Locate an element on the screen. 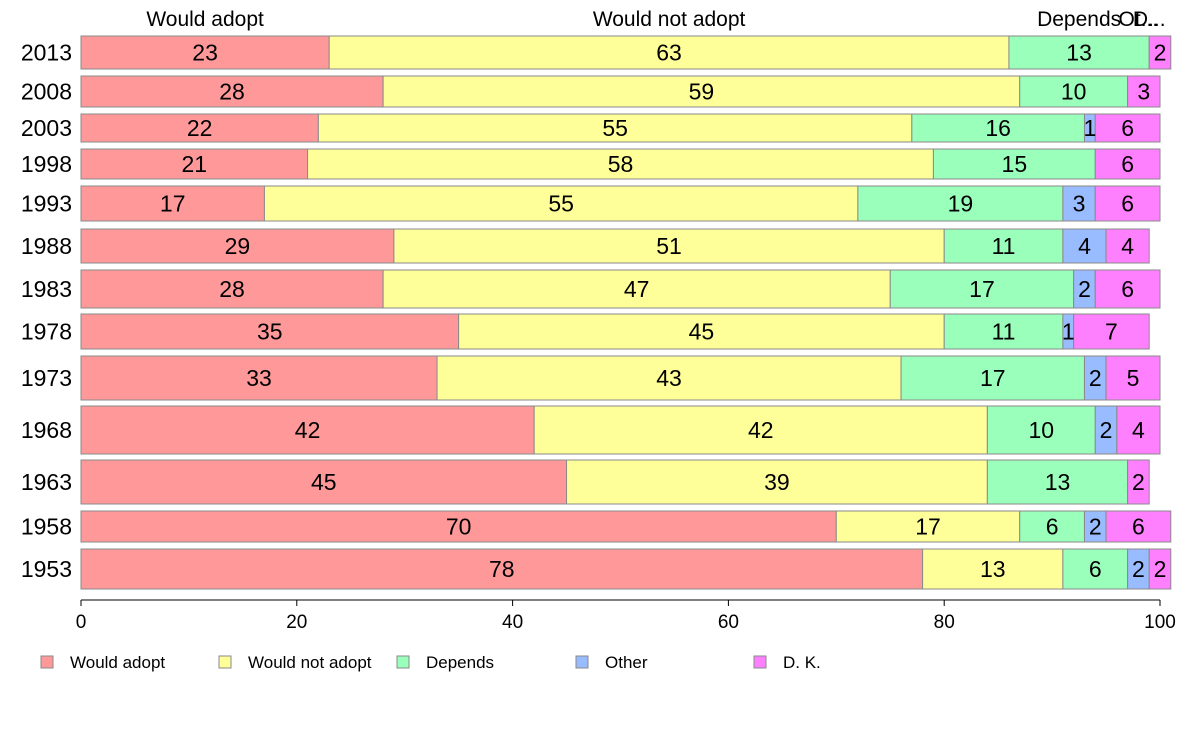 The height and width of the screenshot is (741, 1188). data-label-1993-0: 17 is located at coordinates (173, 204).